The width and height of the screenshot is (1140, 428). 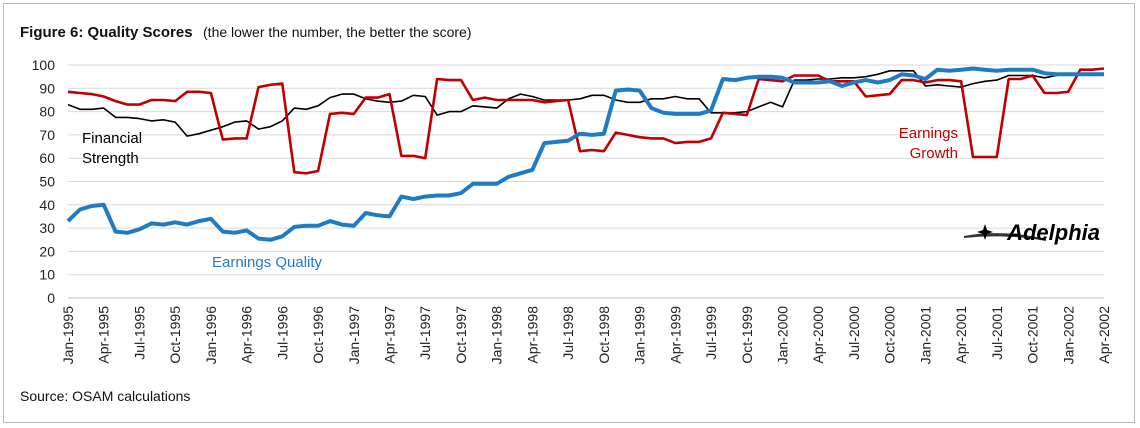 I want to click on x-tick-label: Apr-2001, so click(x=961, y=335).